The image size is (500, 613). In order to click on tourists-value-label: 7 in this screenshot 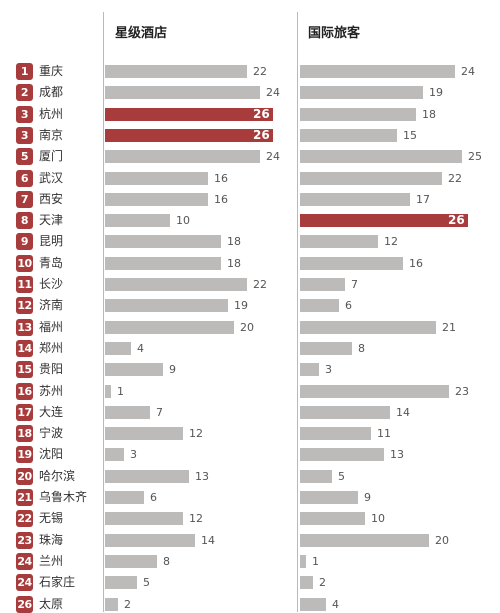, I will do `click(354, 284)`.